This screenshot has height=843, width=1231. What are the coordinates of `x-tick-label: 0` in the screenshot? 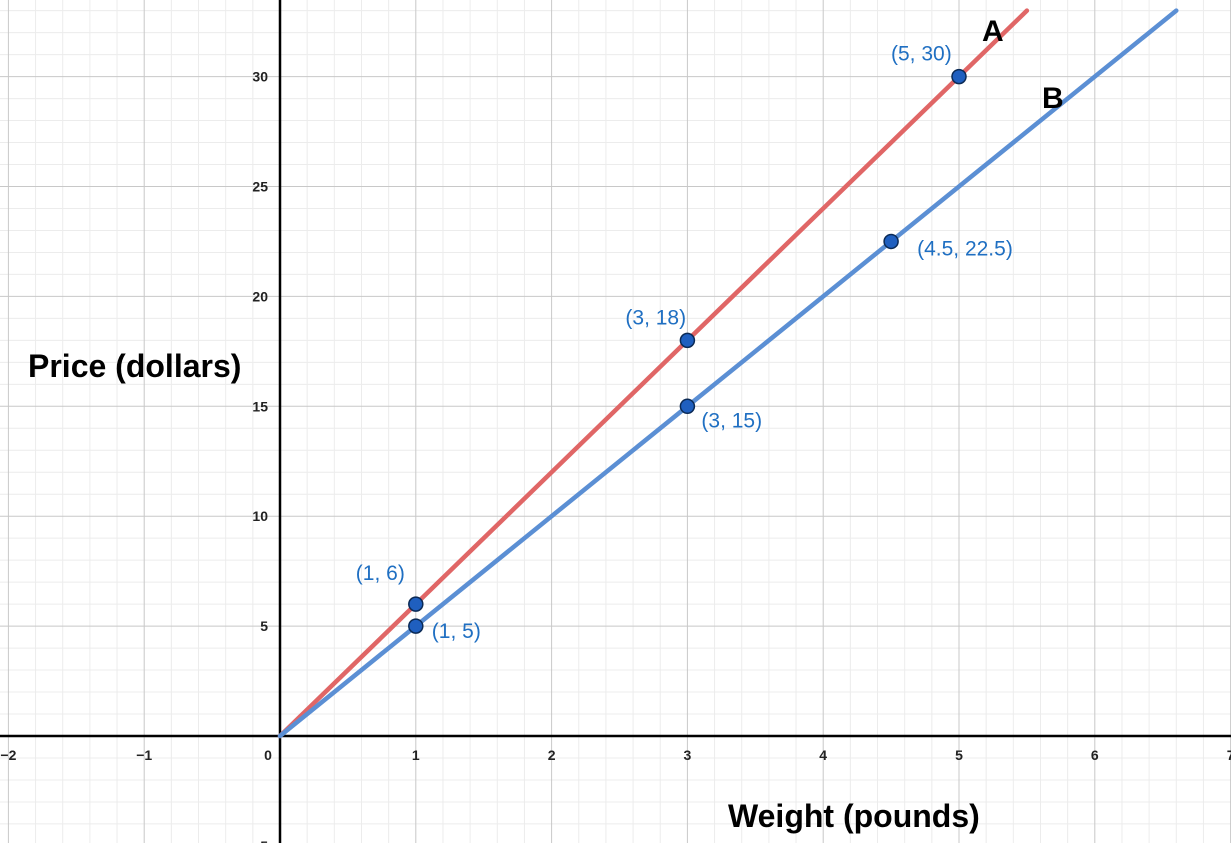 It's located at (268, 755).